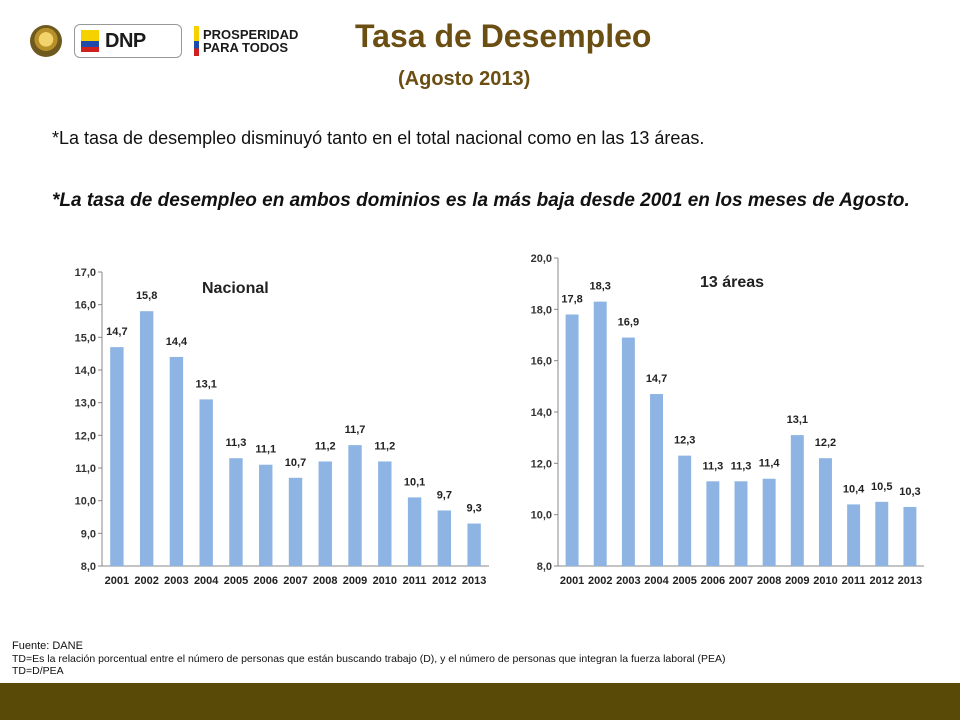 The width and height of the screenshot is (960, 720). I want to click on y-tick-label: 9,0, so click(88, 534).